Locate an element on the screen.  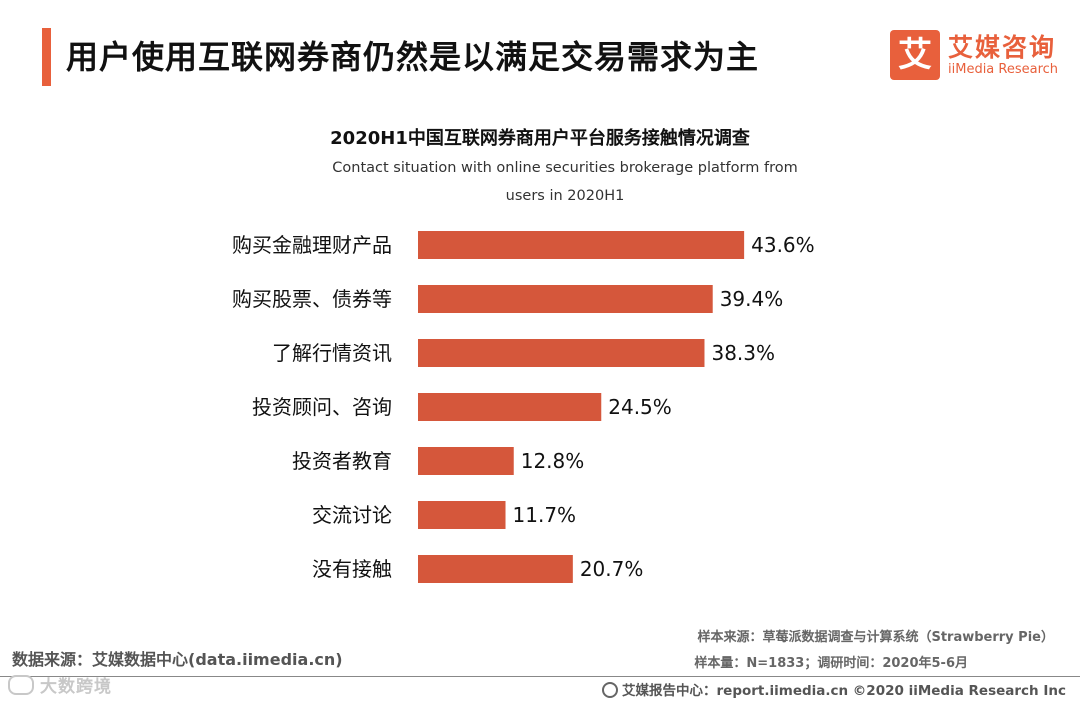
value-label: 12.8% is located at coordinates (553, 461).